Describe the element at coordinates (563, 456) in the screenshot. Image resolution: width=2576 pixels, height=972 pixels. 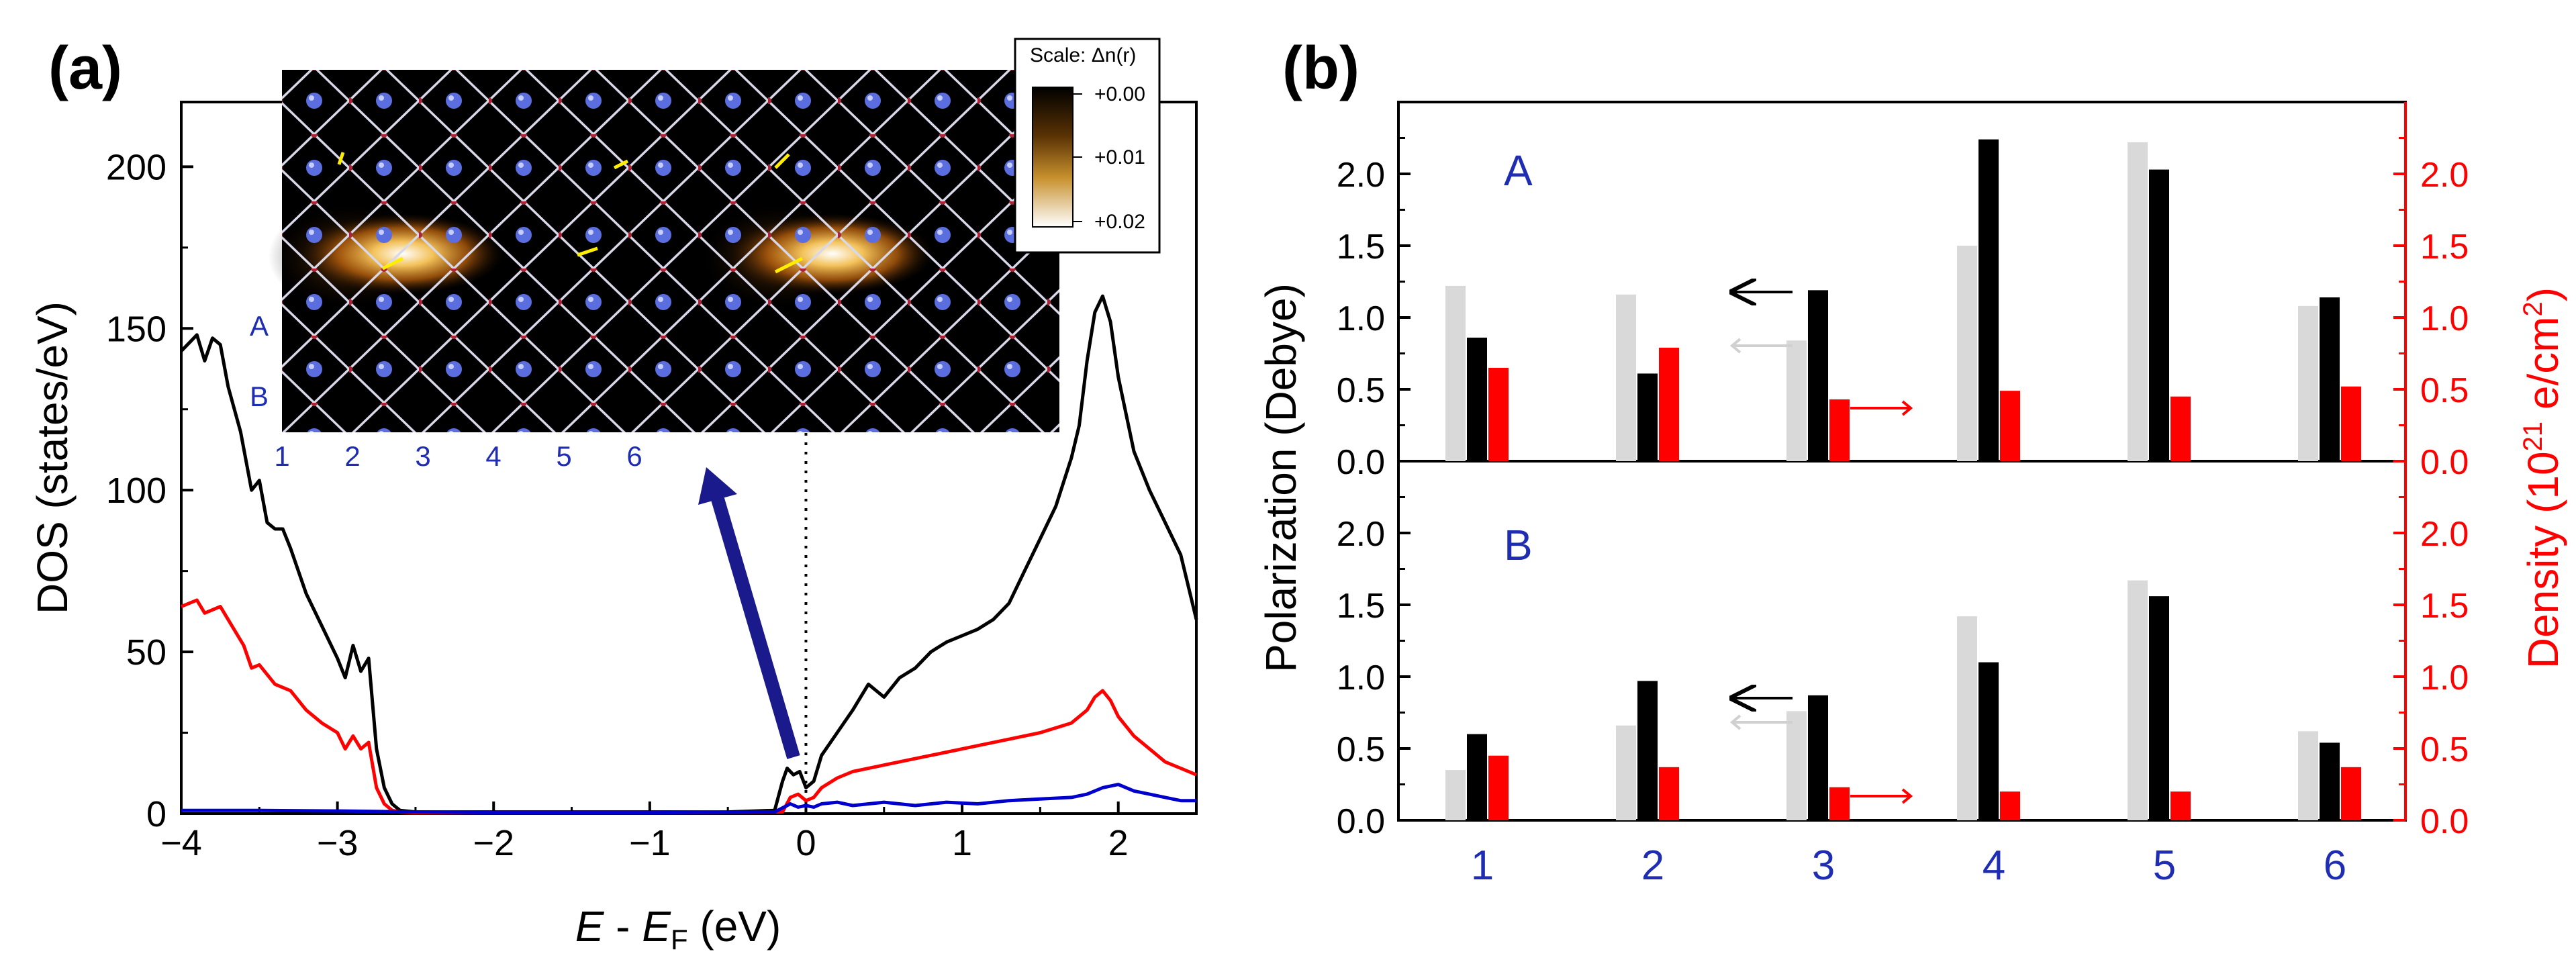
I see `inset-col-label-5: 5` at that location.